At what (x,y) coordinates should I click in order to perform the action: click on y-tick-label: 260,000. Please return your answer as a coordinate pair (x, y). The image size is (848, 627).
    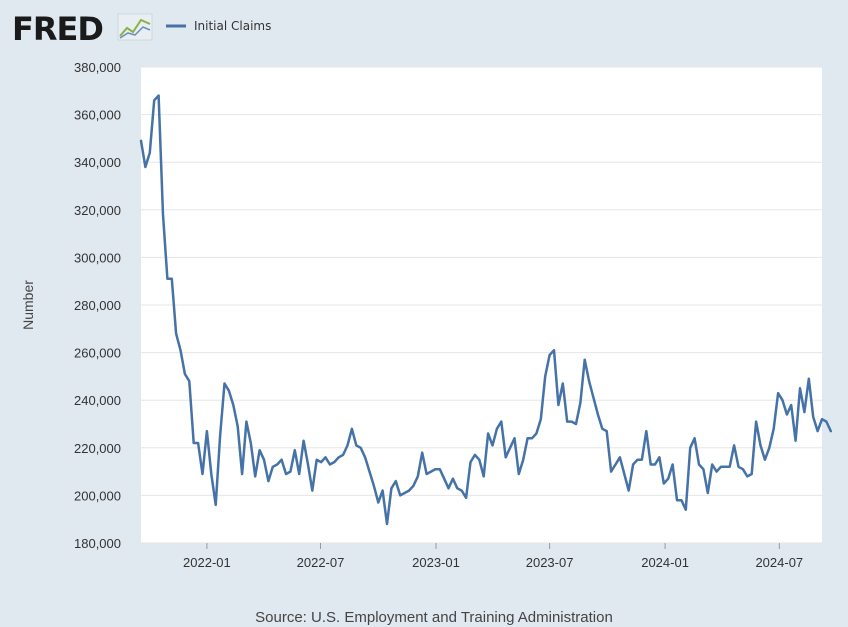
    Looking at the image, I should click on (97, 353).